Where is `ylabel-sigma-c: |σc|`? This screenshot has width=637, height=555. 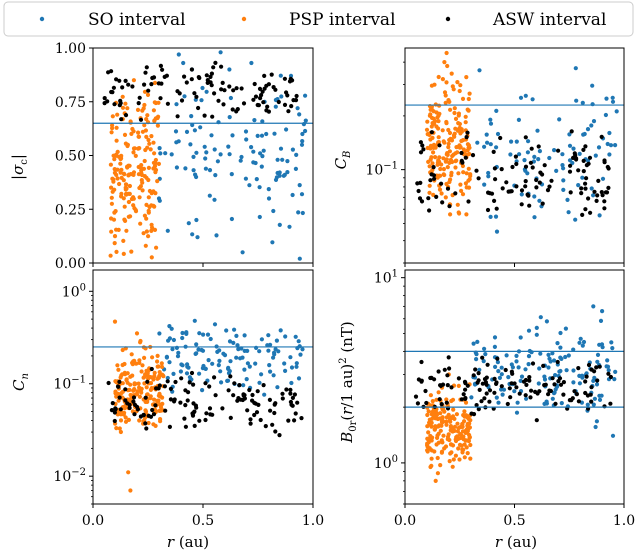
ylabel-sigma-c: |σc| is located at coordinates (19, 167).